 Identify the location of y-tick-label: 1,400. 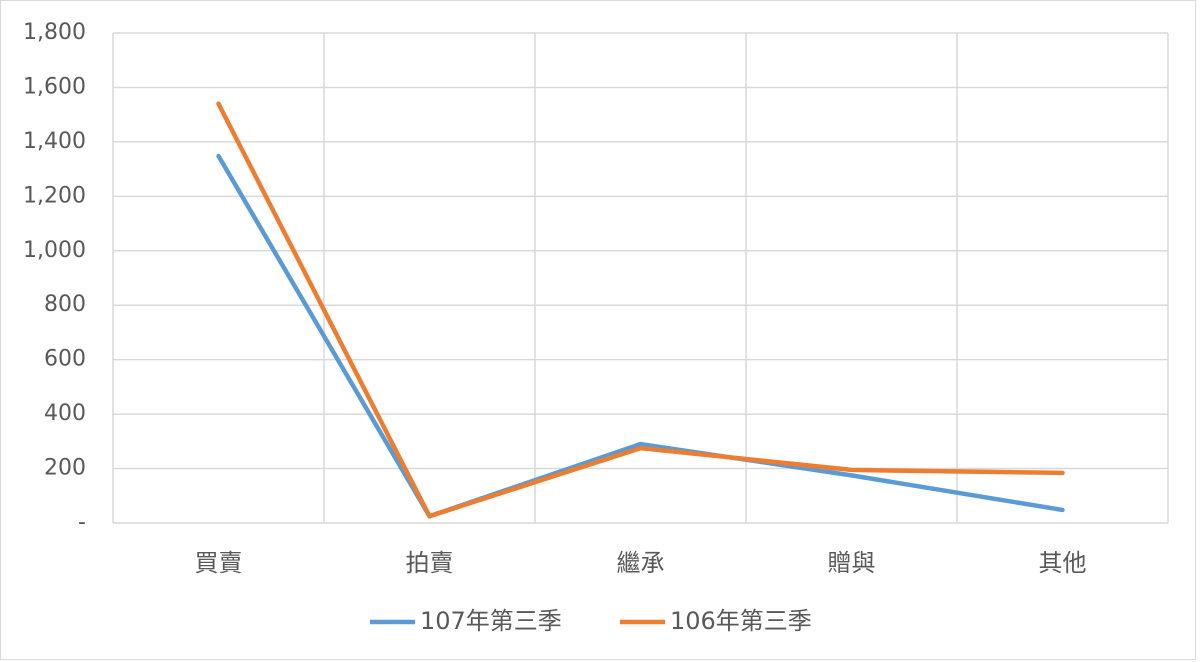
(54, 141).